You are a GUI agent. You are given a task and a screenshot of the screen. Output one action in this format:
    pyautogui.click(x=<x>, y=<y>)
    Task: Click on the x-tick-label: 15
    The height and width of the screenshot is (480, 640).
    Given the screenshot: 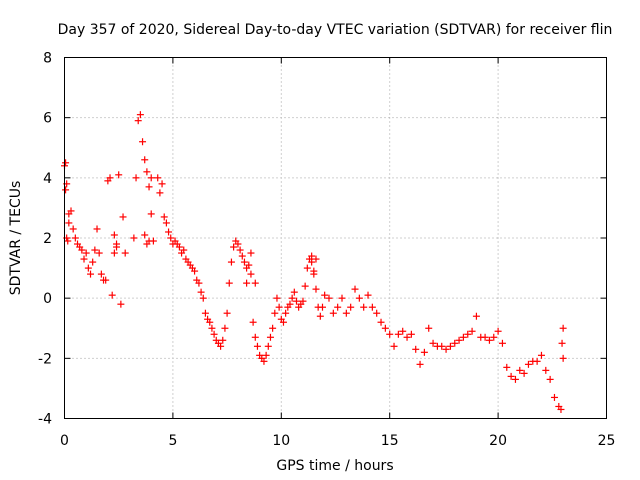 What is the action you would take?
    pyautogui.click(x=390, y=441)
    